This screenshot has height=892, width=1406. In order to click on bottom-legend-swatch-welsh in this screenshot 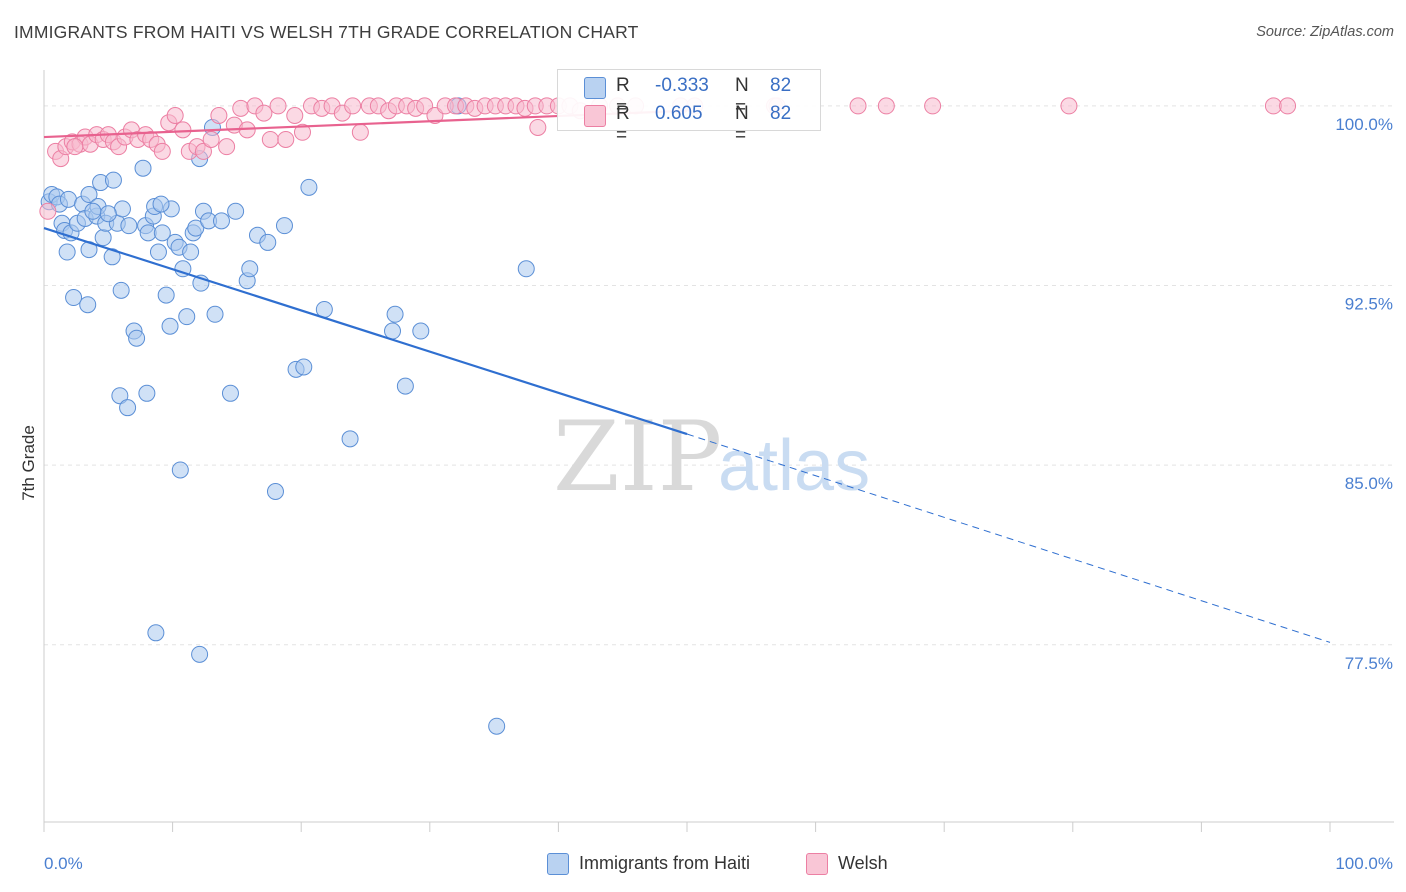, I will do `click(817, 864)`.